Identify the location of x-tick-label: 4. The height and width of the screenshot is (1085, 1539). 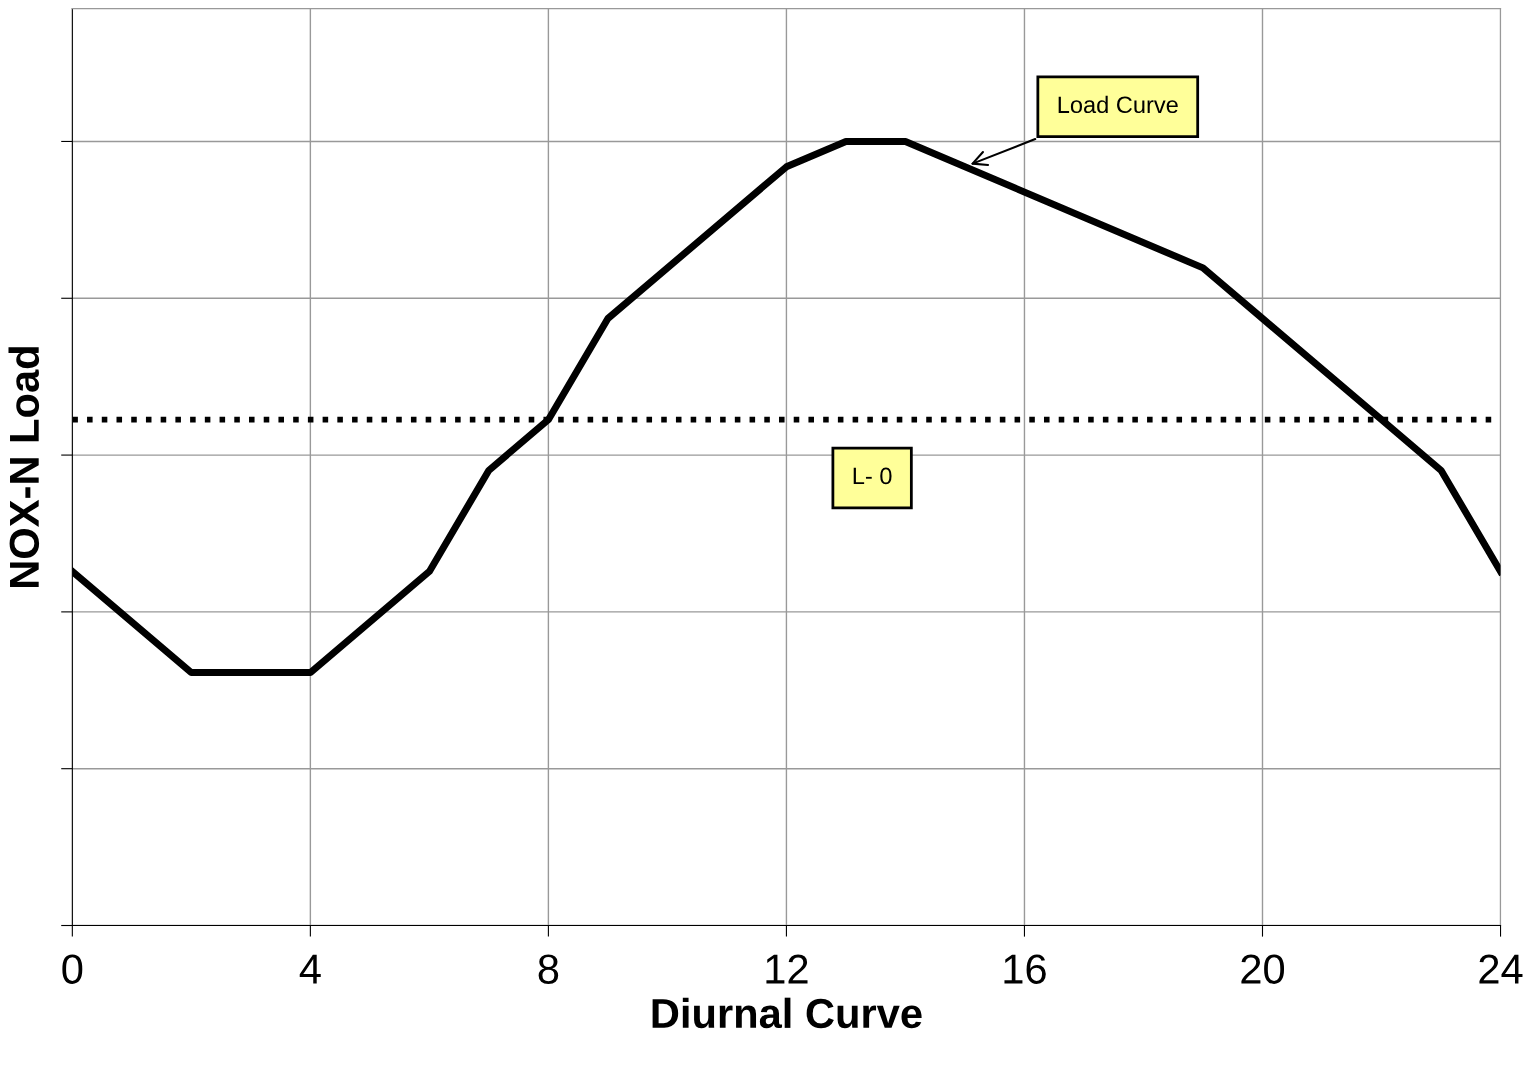
(310, 969).